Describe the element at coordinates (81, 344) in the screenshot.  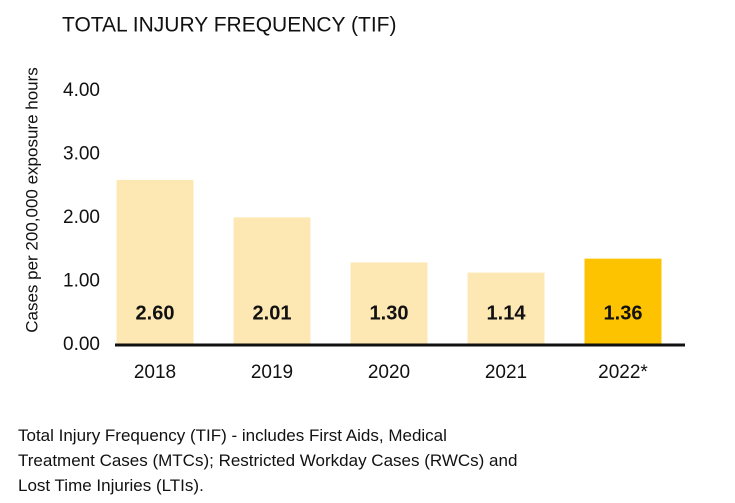
I see `y-tick-label: 0.00` at that location.